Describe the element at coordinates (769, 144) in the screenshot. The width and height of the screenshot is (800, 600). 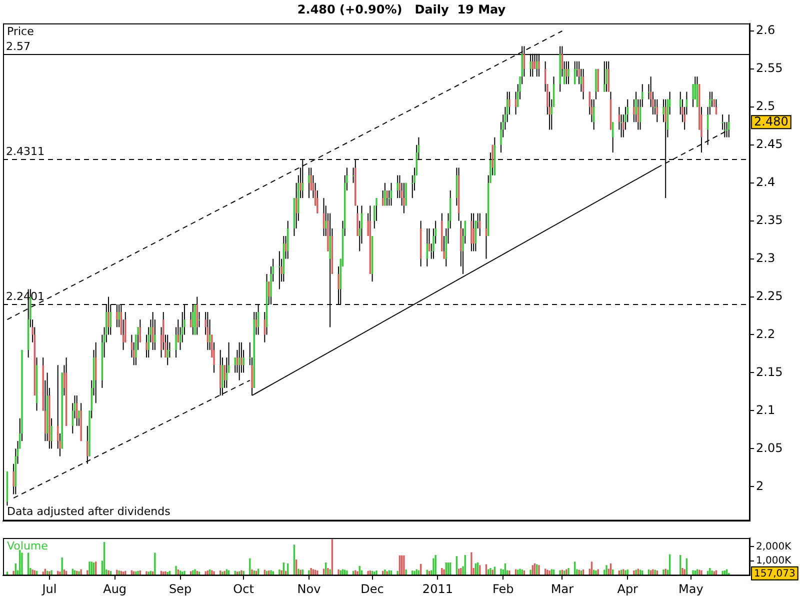
I see `y-tick-label: 2.45` at that location.